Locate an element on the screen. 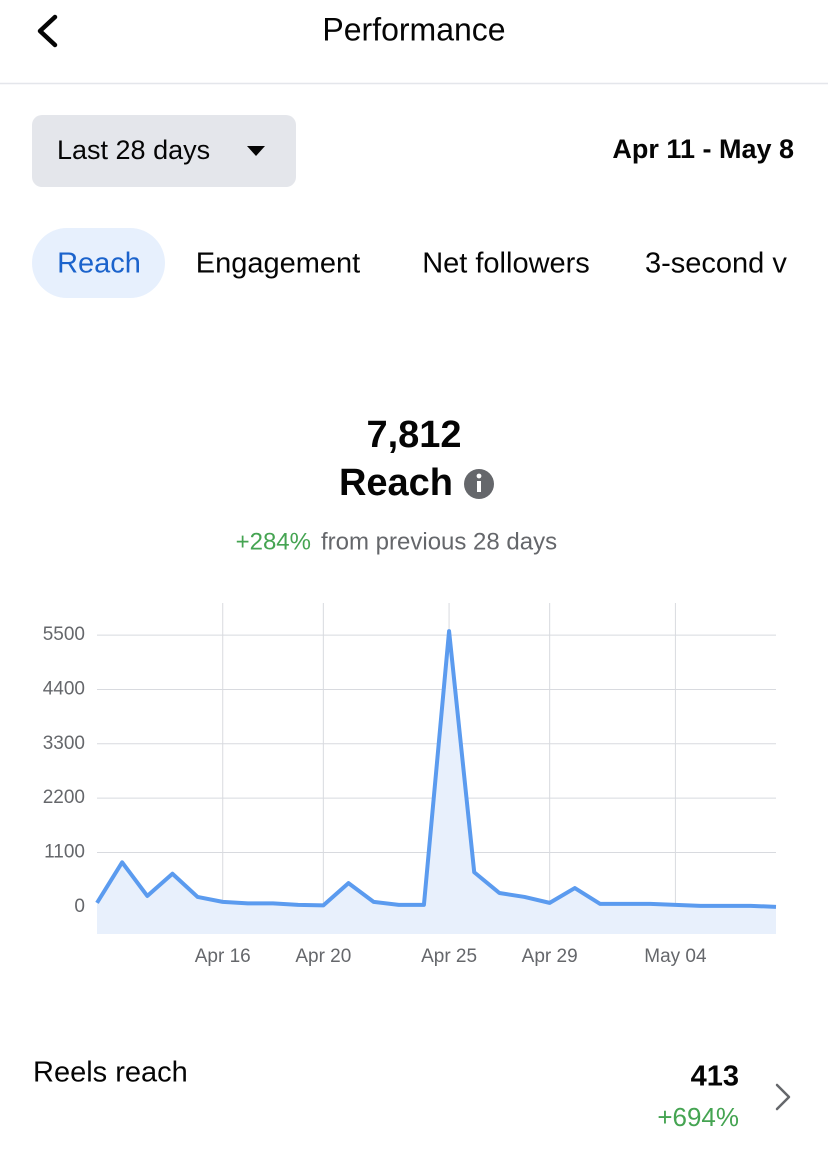 The width and height of the screenshot is (828, 1174). period-dropdown: Last 28 days is located at coordinates (164, 151).